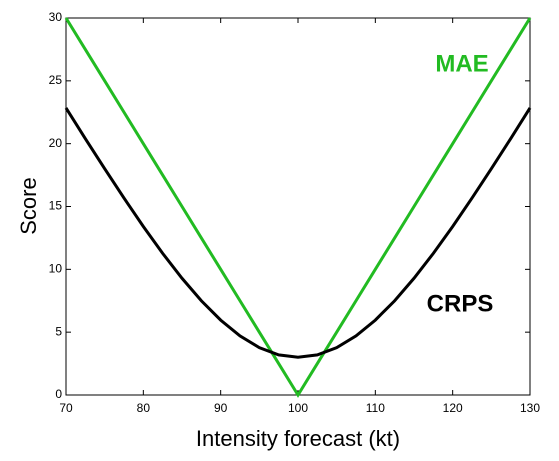 The width and height of the screenshot is (559, 461). What do you see at coordinates (28, 205) in the screenshot?
I see `y-axis-label: Score` at bounding box center [28, 205].